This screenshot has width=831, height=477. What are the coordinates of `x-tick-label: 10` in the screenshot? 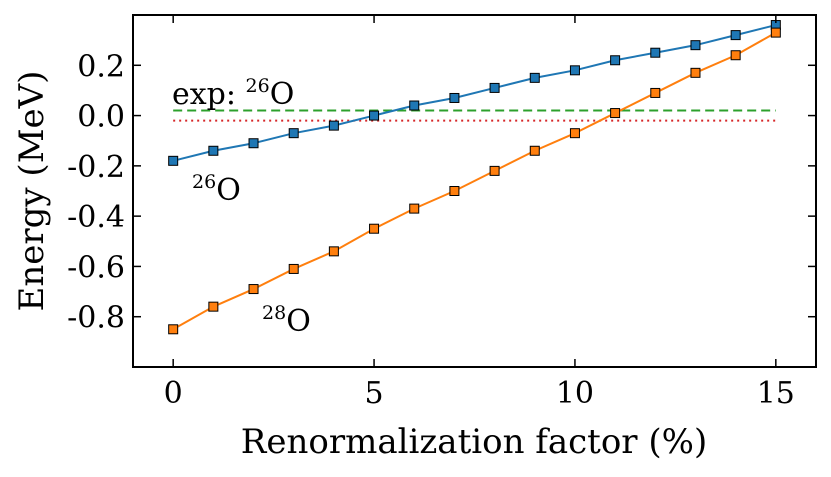 It's located at (575, 393).